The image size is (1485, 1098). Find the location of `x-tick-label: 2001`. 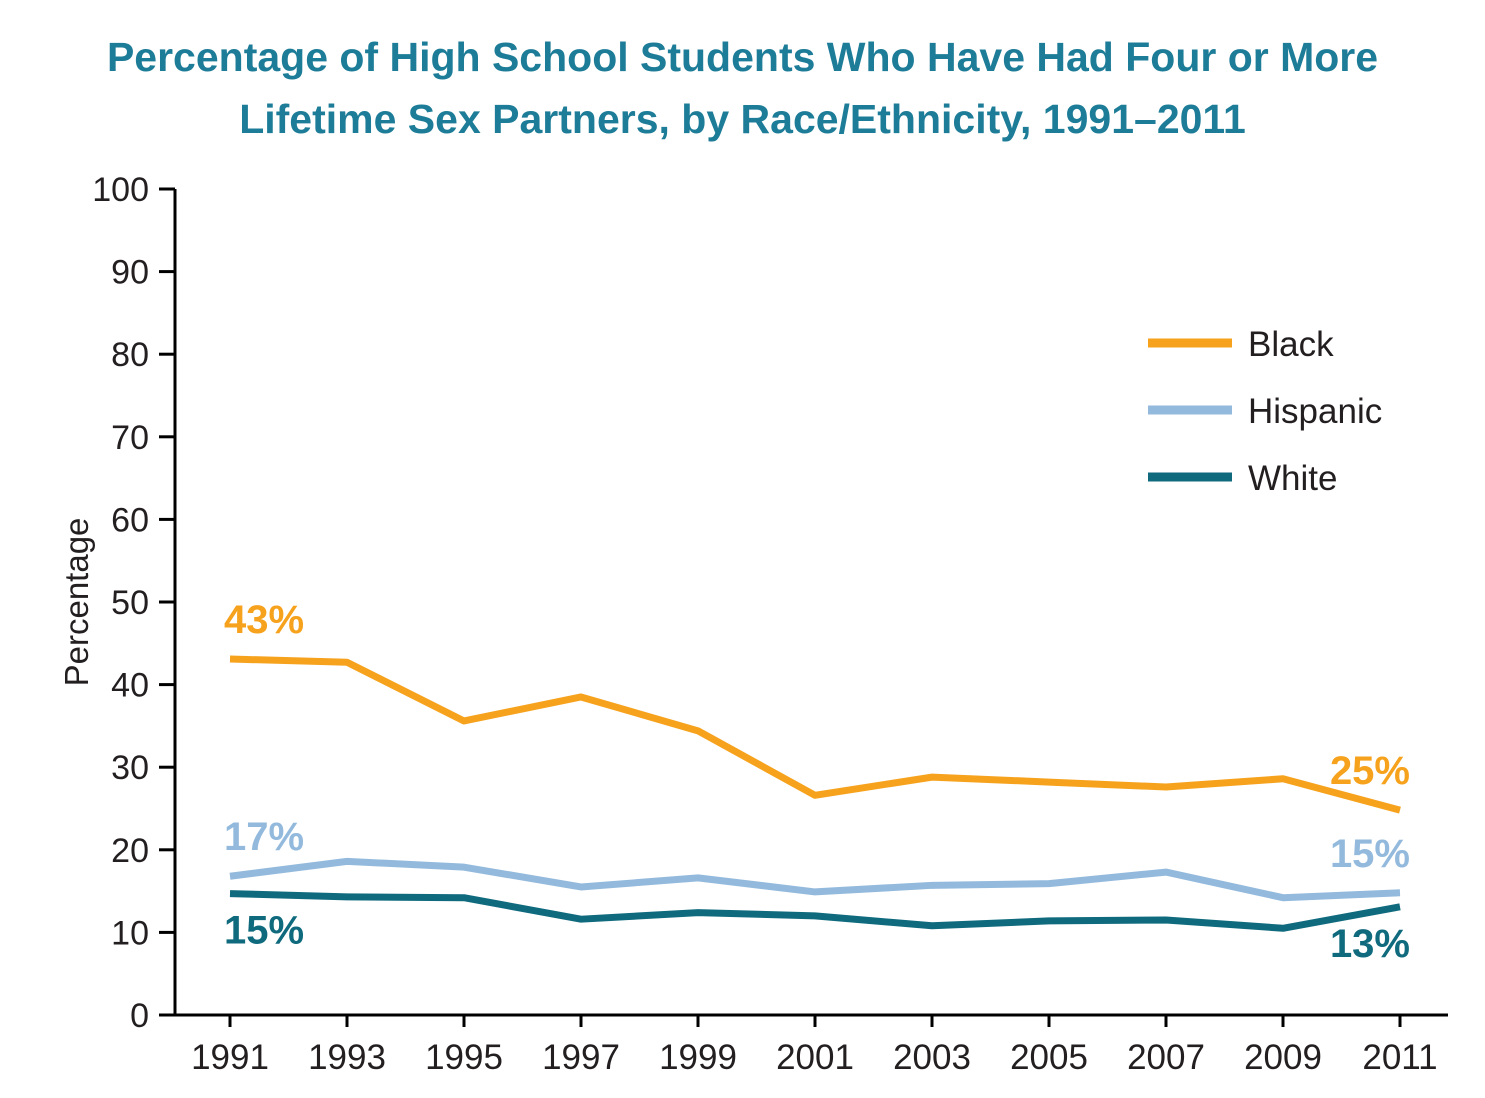

x-tick-label: 2001 is located at coordinates (815, 1057).